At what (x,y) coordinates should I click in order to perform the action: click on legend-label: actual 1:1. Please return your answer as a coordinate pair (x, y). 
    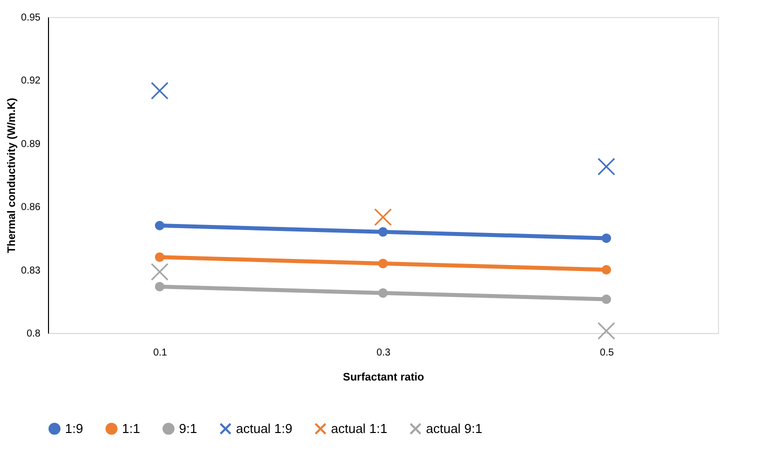
    Looking at the image, I should click on (359, 428).